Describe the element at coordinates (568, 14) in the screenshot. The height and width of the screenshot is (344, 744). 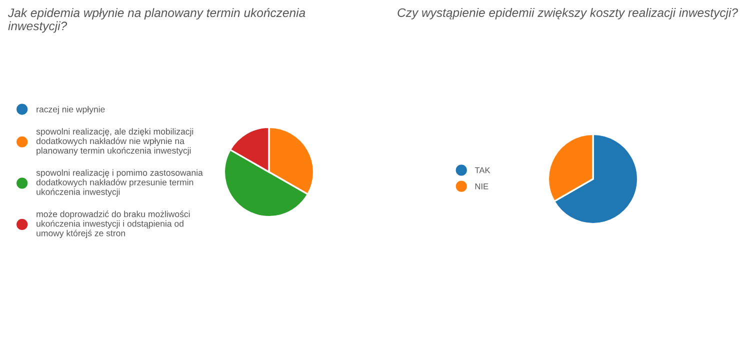
I see `chart-title: Czy wystąpienie epidemii zwiększy koszty realizacji inwestycji?` at that location.